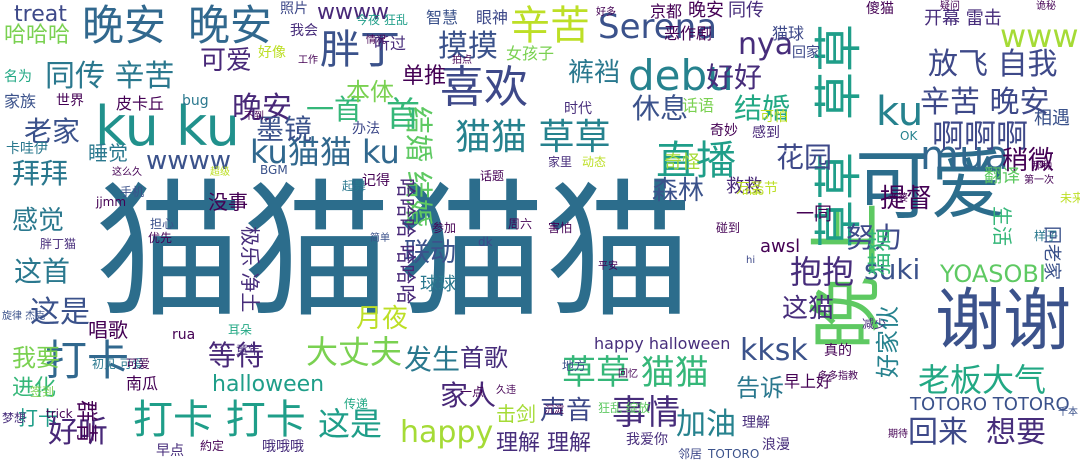 The image size is (1080, 463). I want to click on word-超级: 超级, so click(220, 172).